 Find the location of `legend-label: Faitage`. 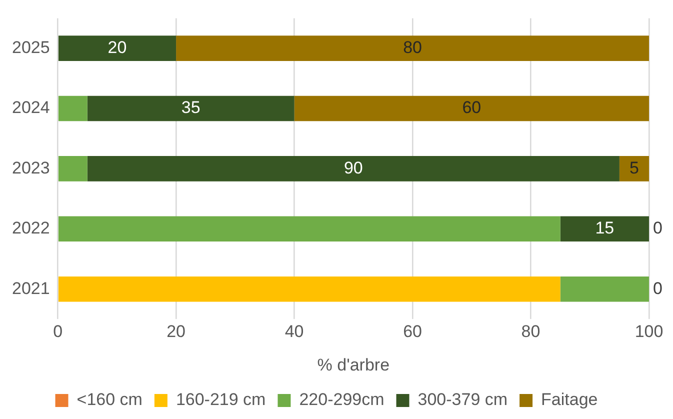

legend-label: Faitage is located at coordinates (569, 400).